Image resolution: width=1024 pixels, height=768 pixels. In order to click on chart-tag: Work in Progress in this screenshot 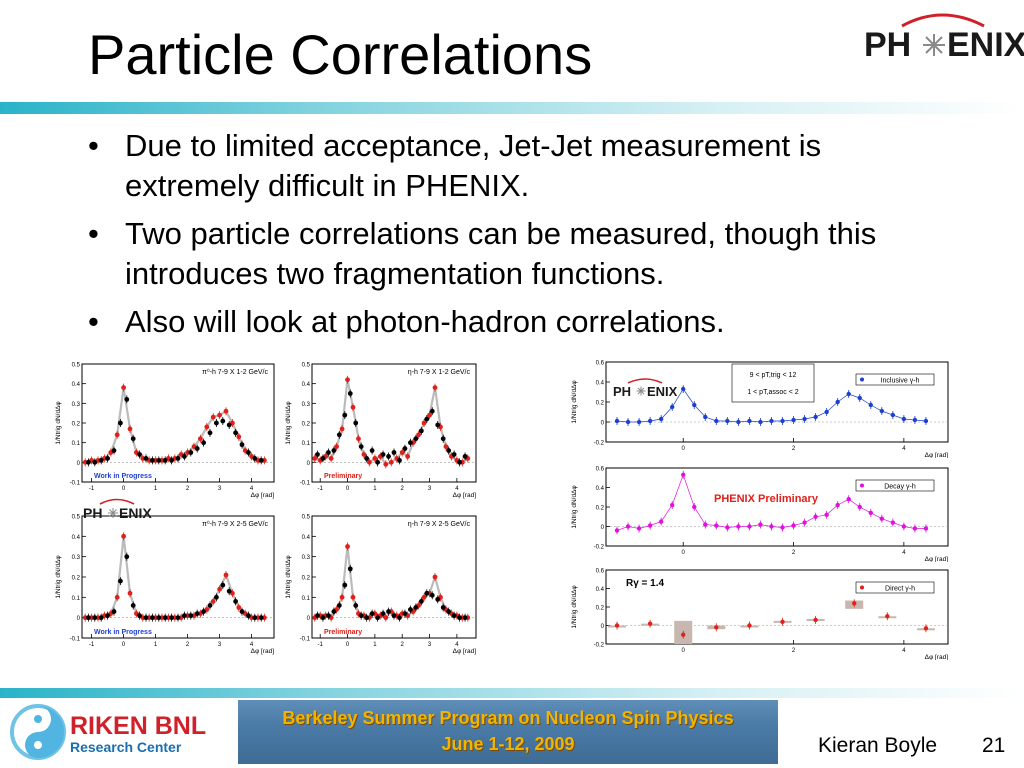, I will do `click(123, 476)`.